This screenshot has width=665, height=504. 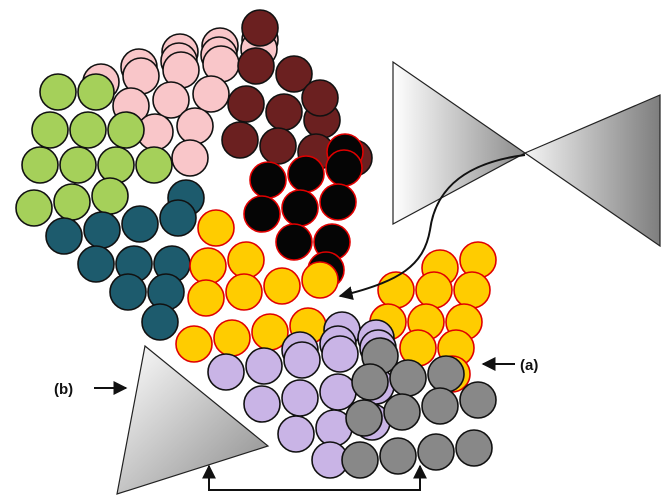 What do you see at coordinates (63, 389) in the screenshot?
I see `label-b: (b)` at bounding box center [63, 389].